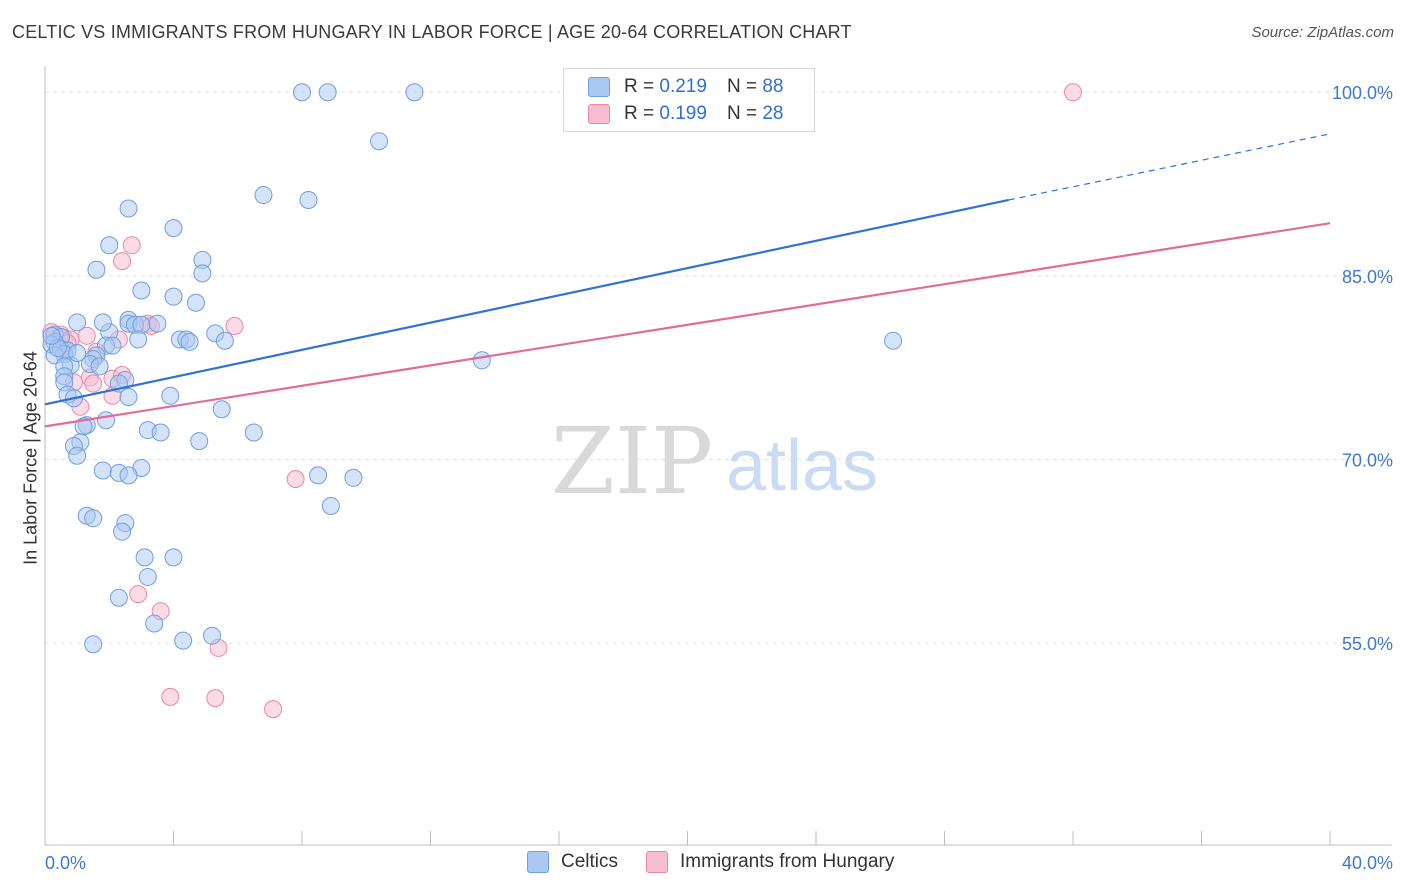  What do you see at coordinates (802, 466) in the screenshot?
I see `watermark-atlas: atlas` at bounding box center [802, 466].